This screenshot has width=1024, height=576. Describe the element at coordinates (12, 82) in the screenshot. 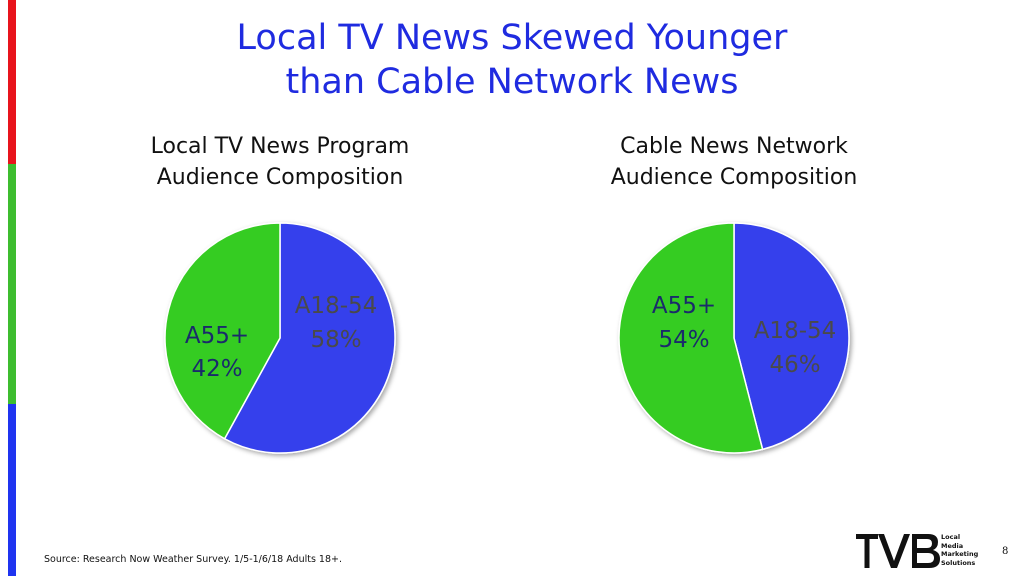

I see `accent-bar-red` at that location.